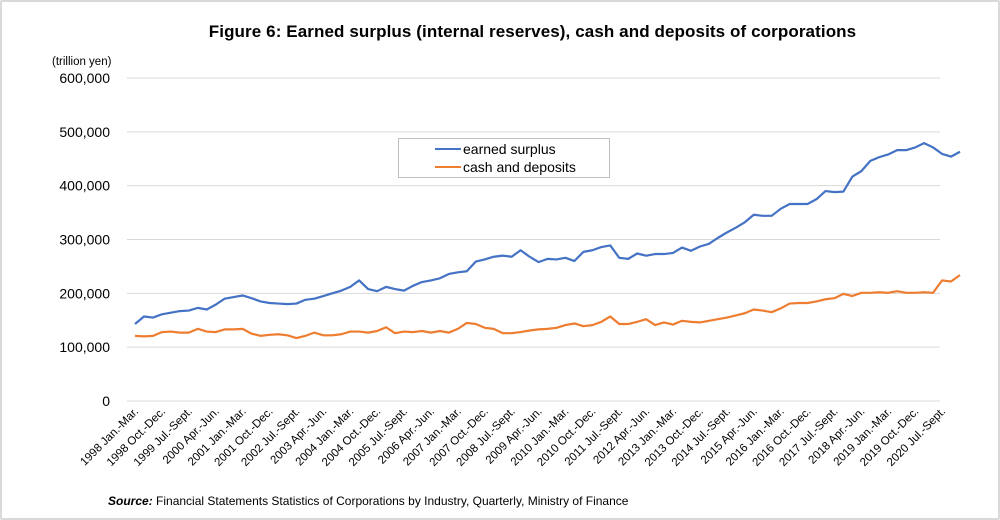 The height and width of the screenshot is (520, 1000). I want to click on legend-item-cash-and-deposits: cash and deposits, so click(487, 167).